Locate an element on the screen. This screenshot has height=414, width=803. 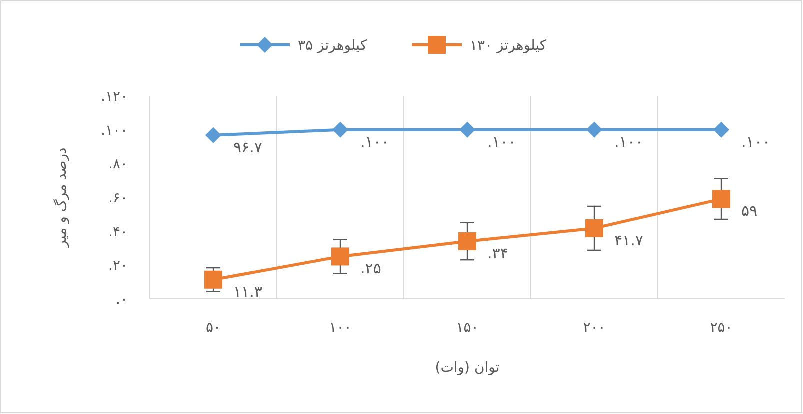
data-label: ۳۴. is located at coordinates (498, 253).